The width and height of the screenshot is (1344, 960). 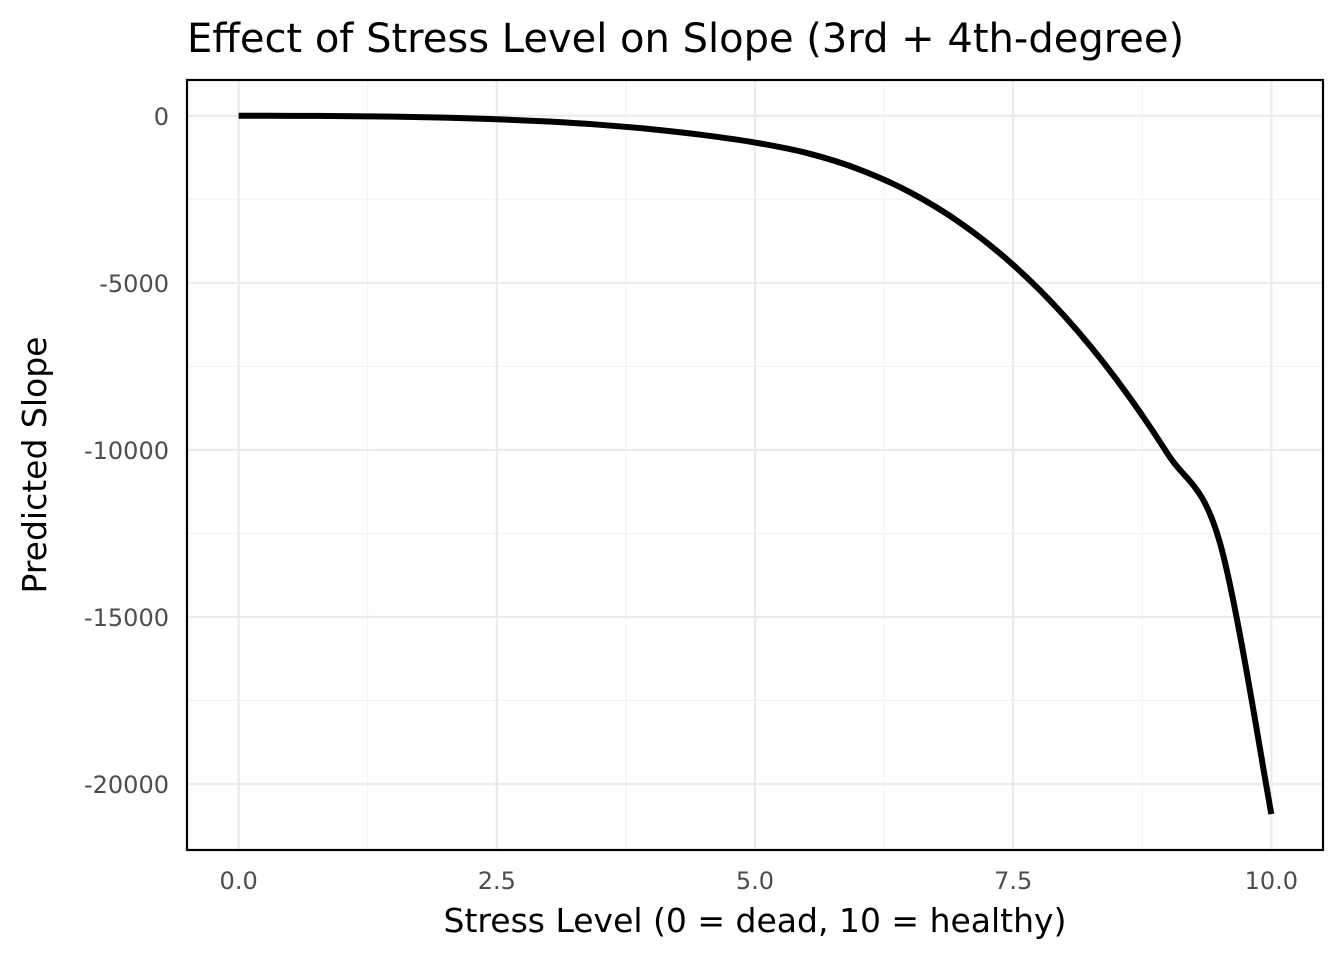 I want to click on y-tick-label: 0, so click(x=161, y=117).